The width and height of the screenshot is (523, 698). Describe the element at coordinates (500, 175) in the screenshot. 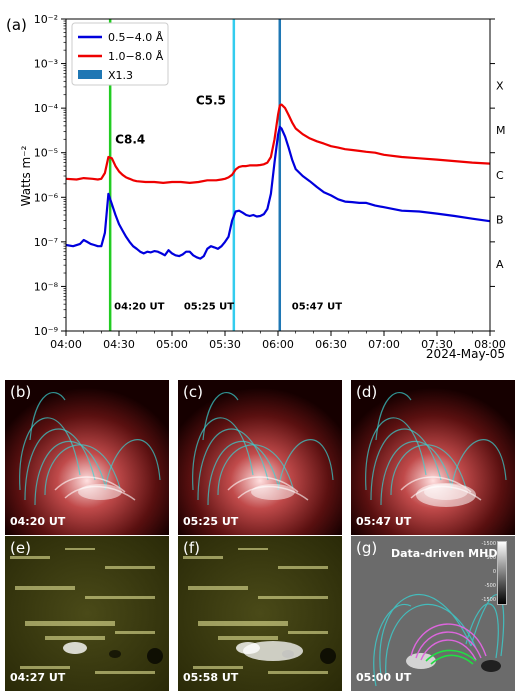

I see `flare-class-label: C` at that location.